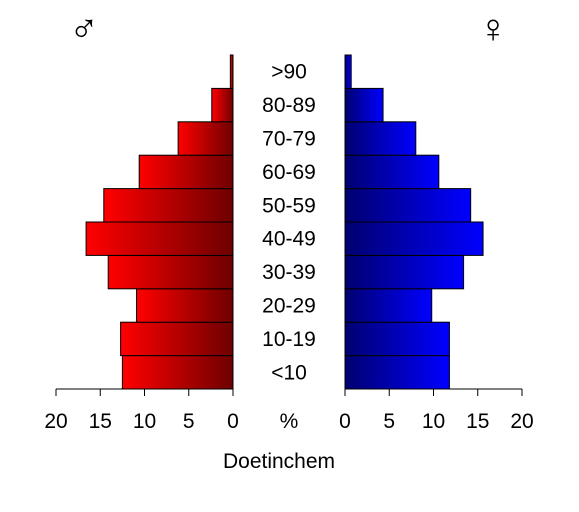 The height and width of the screenshot is (512, 579). What do you see at coordinates (289, 172) in the screenshot?
I see `age-group-label: 60-69` at bounding box center [289, 172].